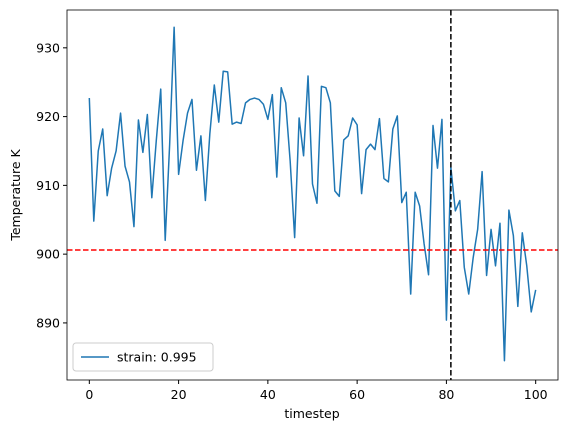 The width and height of the screenshot is (572, 433). What do you see at coordinates (268, 394) in the screenshot?
I see `x-tick-label: 40` at bounding box center [268, 394].